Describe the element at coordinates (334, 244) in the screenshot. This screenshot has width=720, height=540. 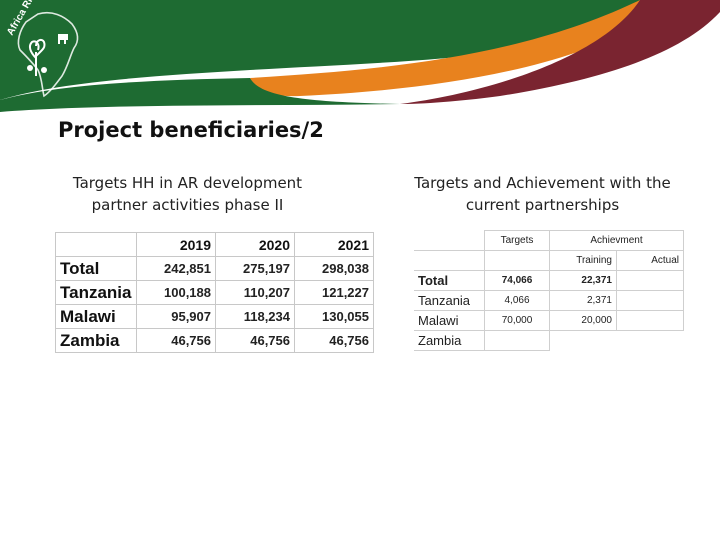
I see `column-header-2021: 2021` at that location.